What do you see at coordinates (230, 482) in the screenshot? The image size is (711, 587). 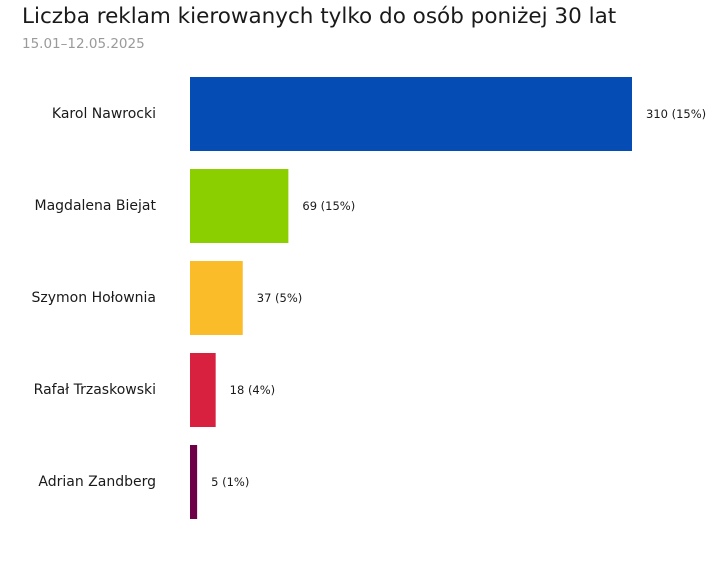 I see `value-label-4: 5 (1%)` at bounding box center [230, 482].